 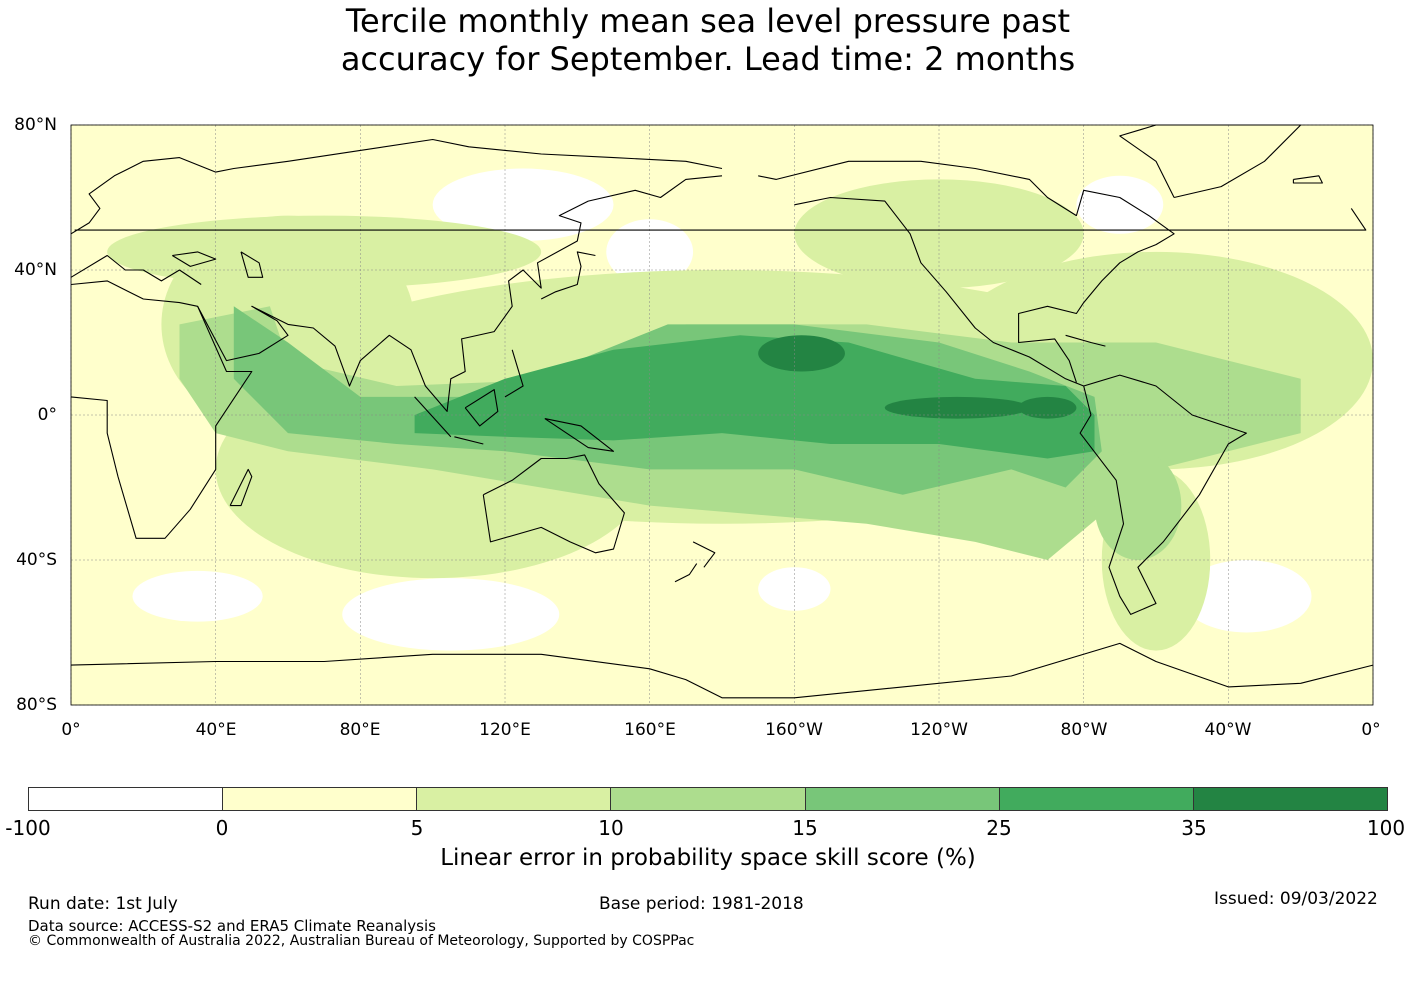 What do you see at coordinates (360, 730) in the screenshot?
I see `lon-label-80e: 80°E` at bounding box center [360, 730].